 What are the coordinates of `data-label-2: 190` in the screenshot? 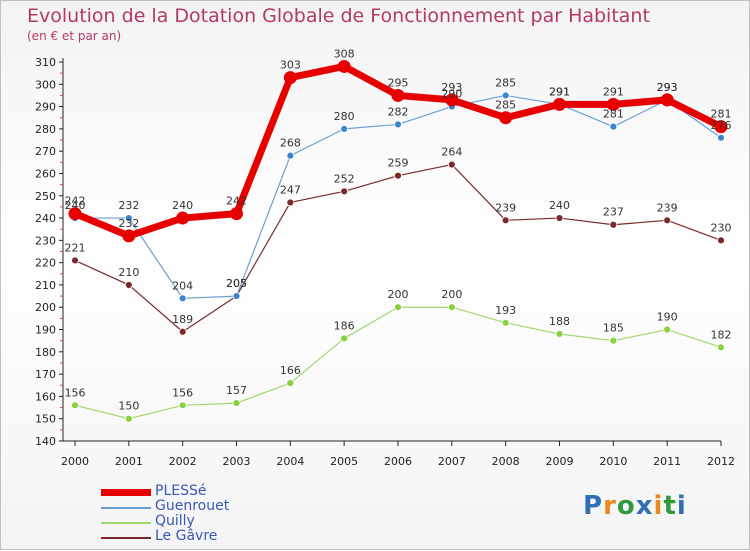 It's located at (667, 317).